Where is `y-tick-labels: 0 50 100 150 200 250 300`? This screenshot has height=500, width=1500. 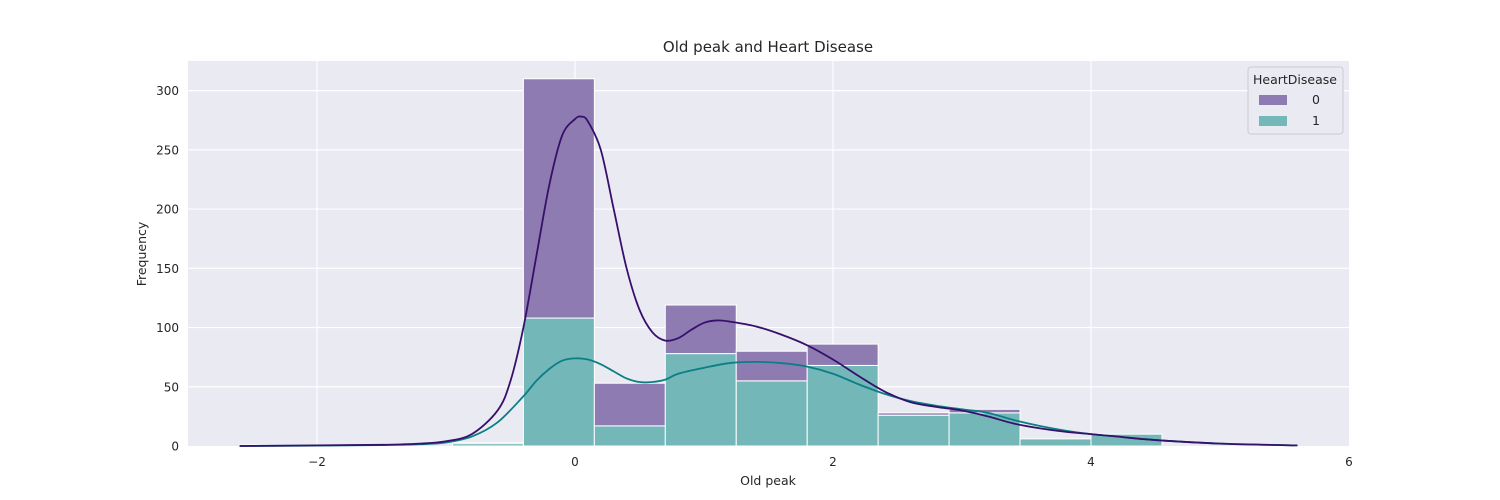
y-tick-labels: 0 50 100 150 200 250 300 is located at coordinates (167, 268).